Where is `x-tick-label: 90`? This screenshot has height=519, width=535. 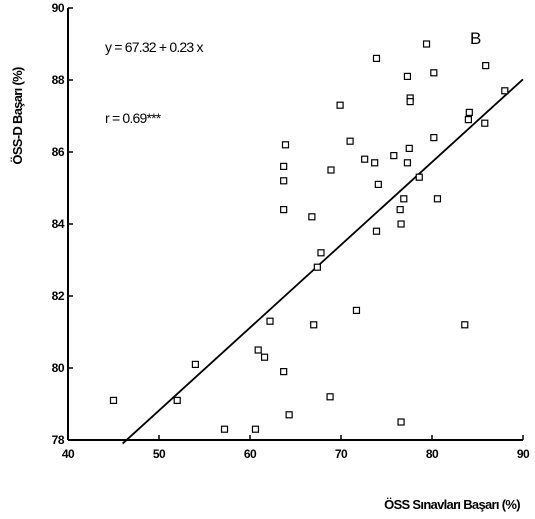 x-tick-label: 90 is located at coordinates (523, 454).